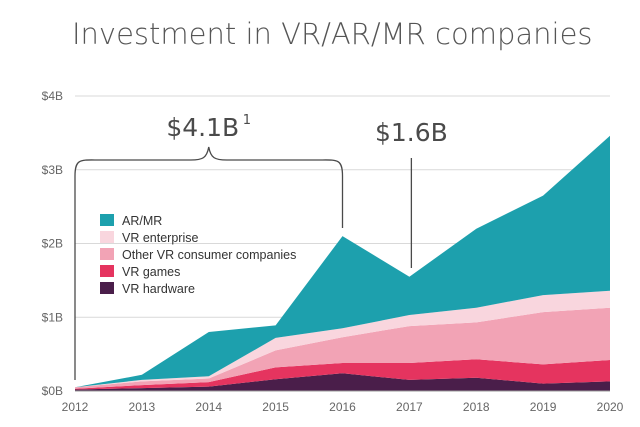 The width and height of the screenshot is (640, 427). I want to click on legend-swatch-vr-games, so click(107, 271).